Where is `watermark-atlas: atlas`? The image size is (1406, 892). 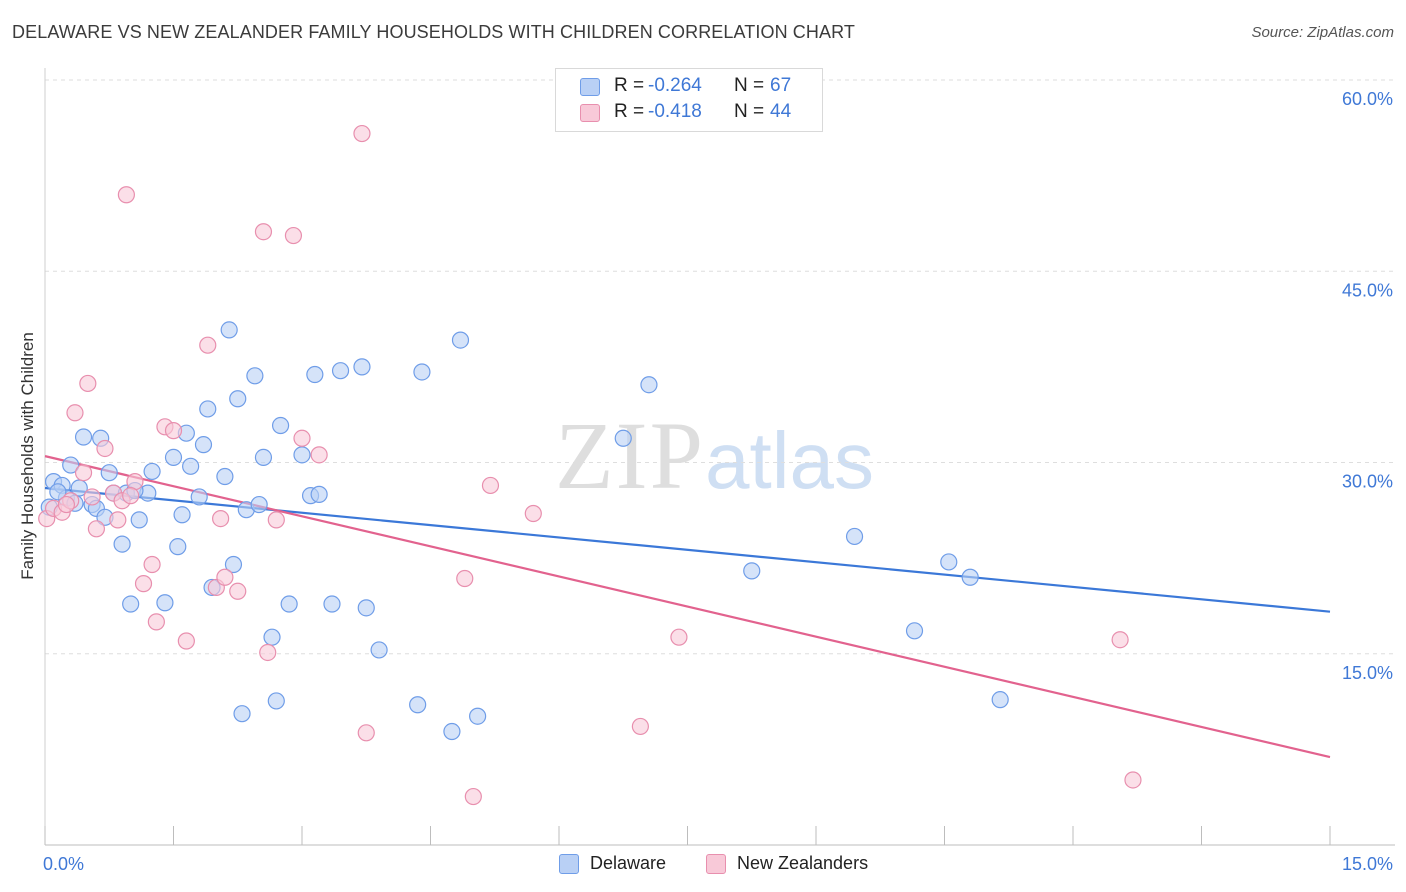
watermark-atlas: atlas is located at coordinates (789, 460).